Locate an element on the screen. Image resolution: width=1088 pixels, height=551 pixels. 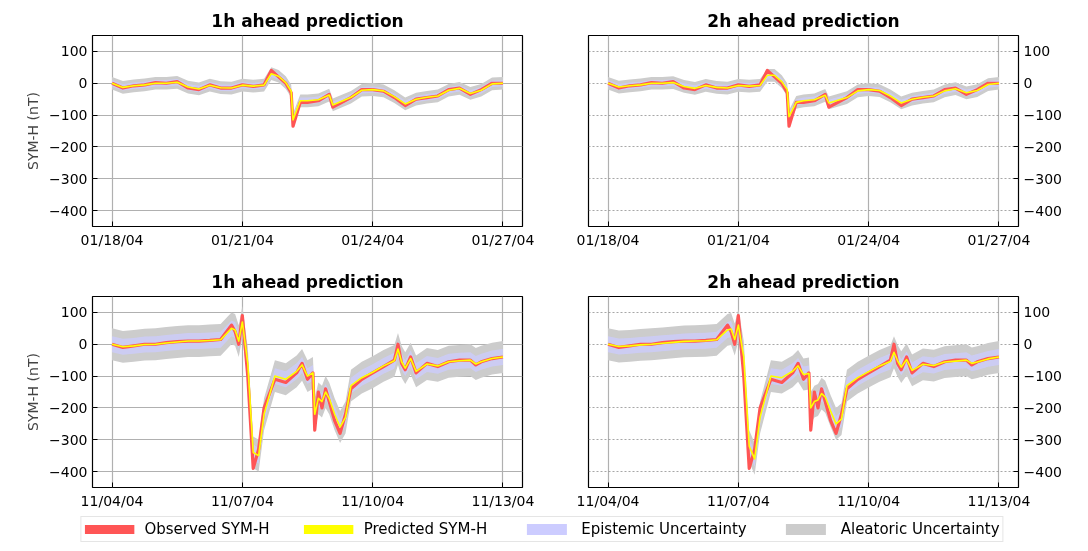
legend-label: Aleatoric Uncertainty is located at coordinates (920, 528).